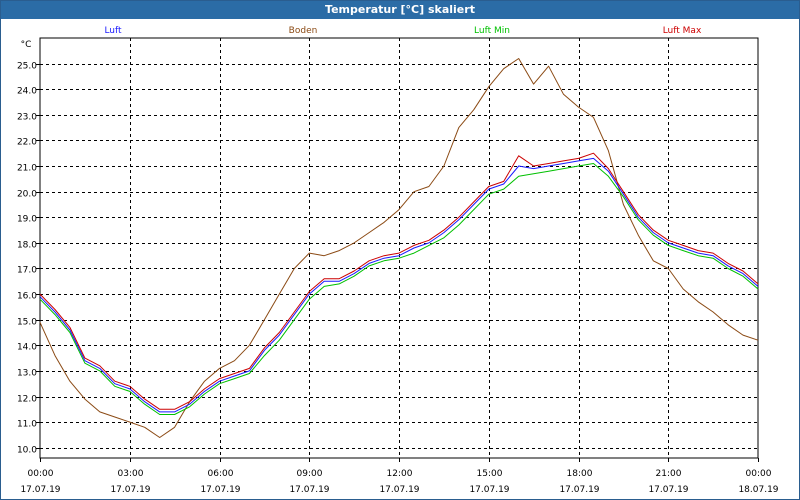 The image size is (800, 500). What do you see at coordinates (27, 323) in the screenshot?
I see `y-tick-label: 15.0` at bounding box center [27, 323].